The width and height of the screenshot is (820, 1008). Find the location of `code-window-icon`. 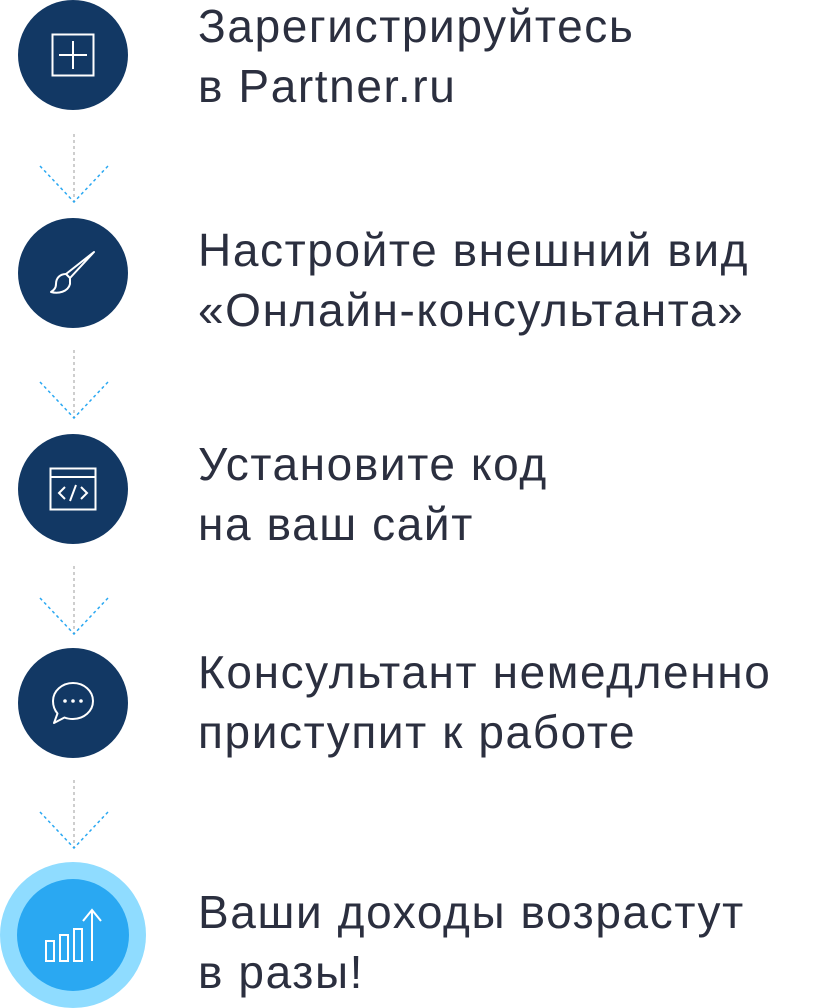

code-window-icon is located at coordinates (73, 489).